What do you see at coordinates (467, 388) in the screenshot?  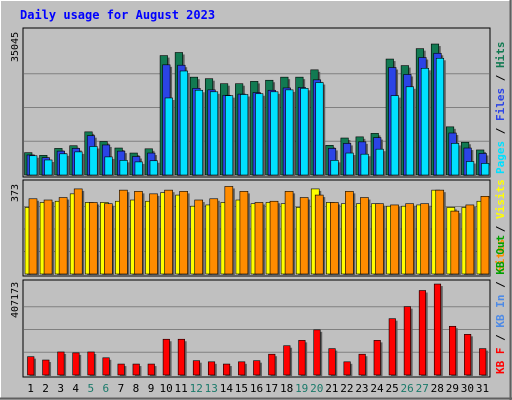 I see `day-label: 30` at bounding box center [467, 388].